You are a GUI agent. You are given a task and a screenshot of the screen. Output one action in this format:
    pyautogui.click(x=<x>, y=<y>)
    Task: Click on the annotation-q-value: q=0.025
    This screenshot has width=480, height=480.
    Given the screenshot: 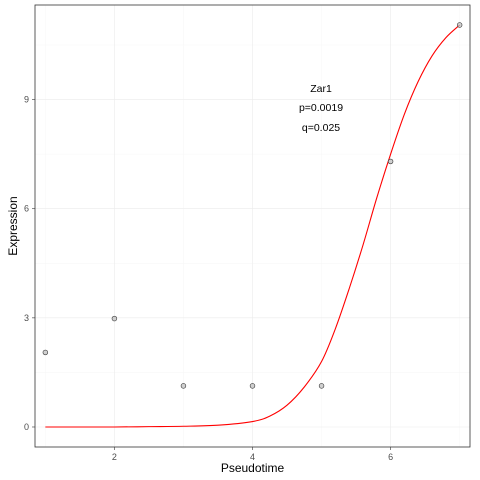 What is the action you would take?
    pyautogui.click(x=321, y=128)
    